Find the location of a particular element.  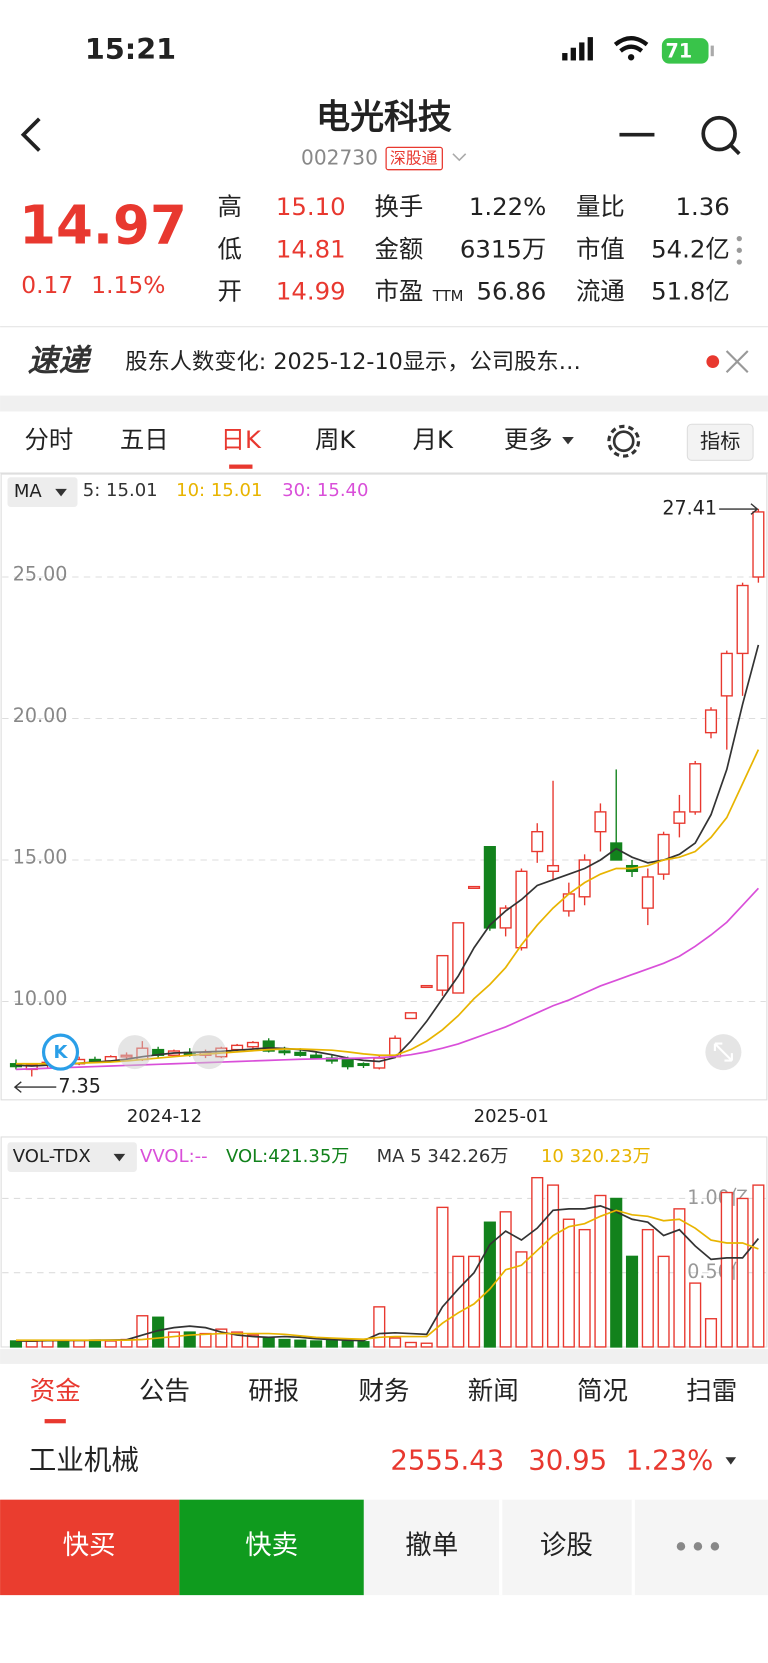

legend-vol-ma5: MA 5 342.26万 is located at coordinates (443, 1156).